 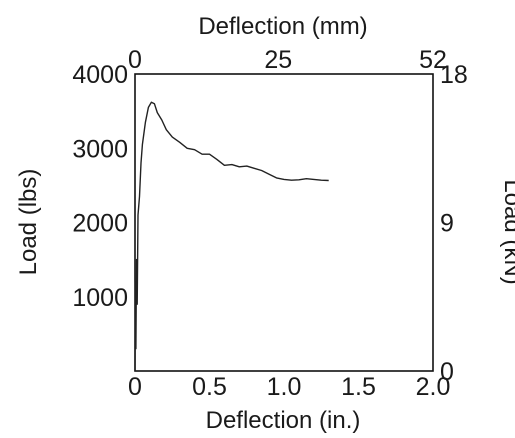 I want to click on left-y-tick-label: 1000, so click(x=100, y=298).